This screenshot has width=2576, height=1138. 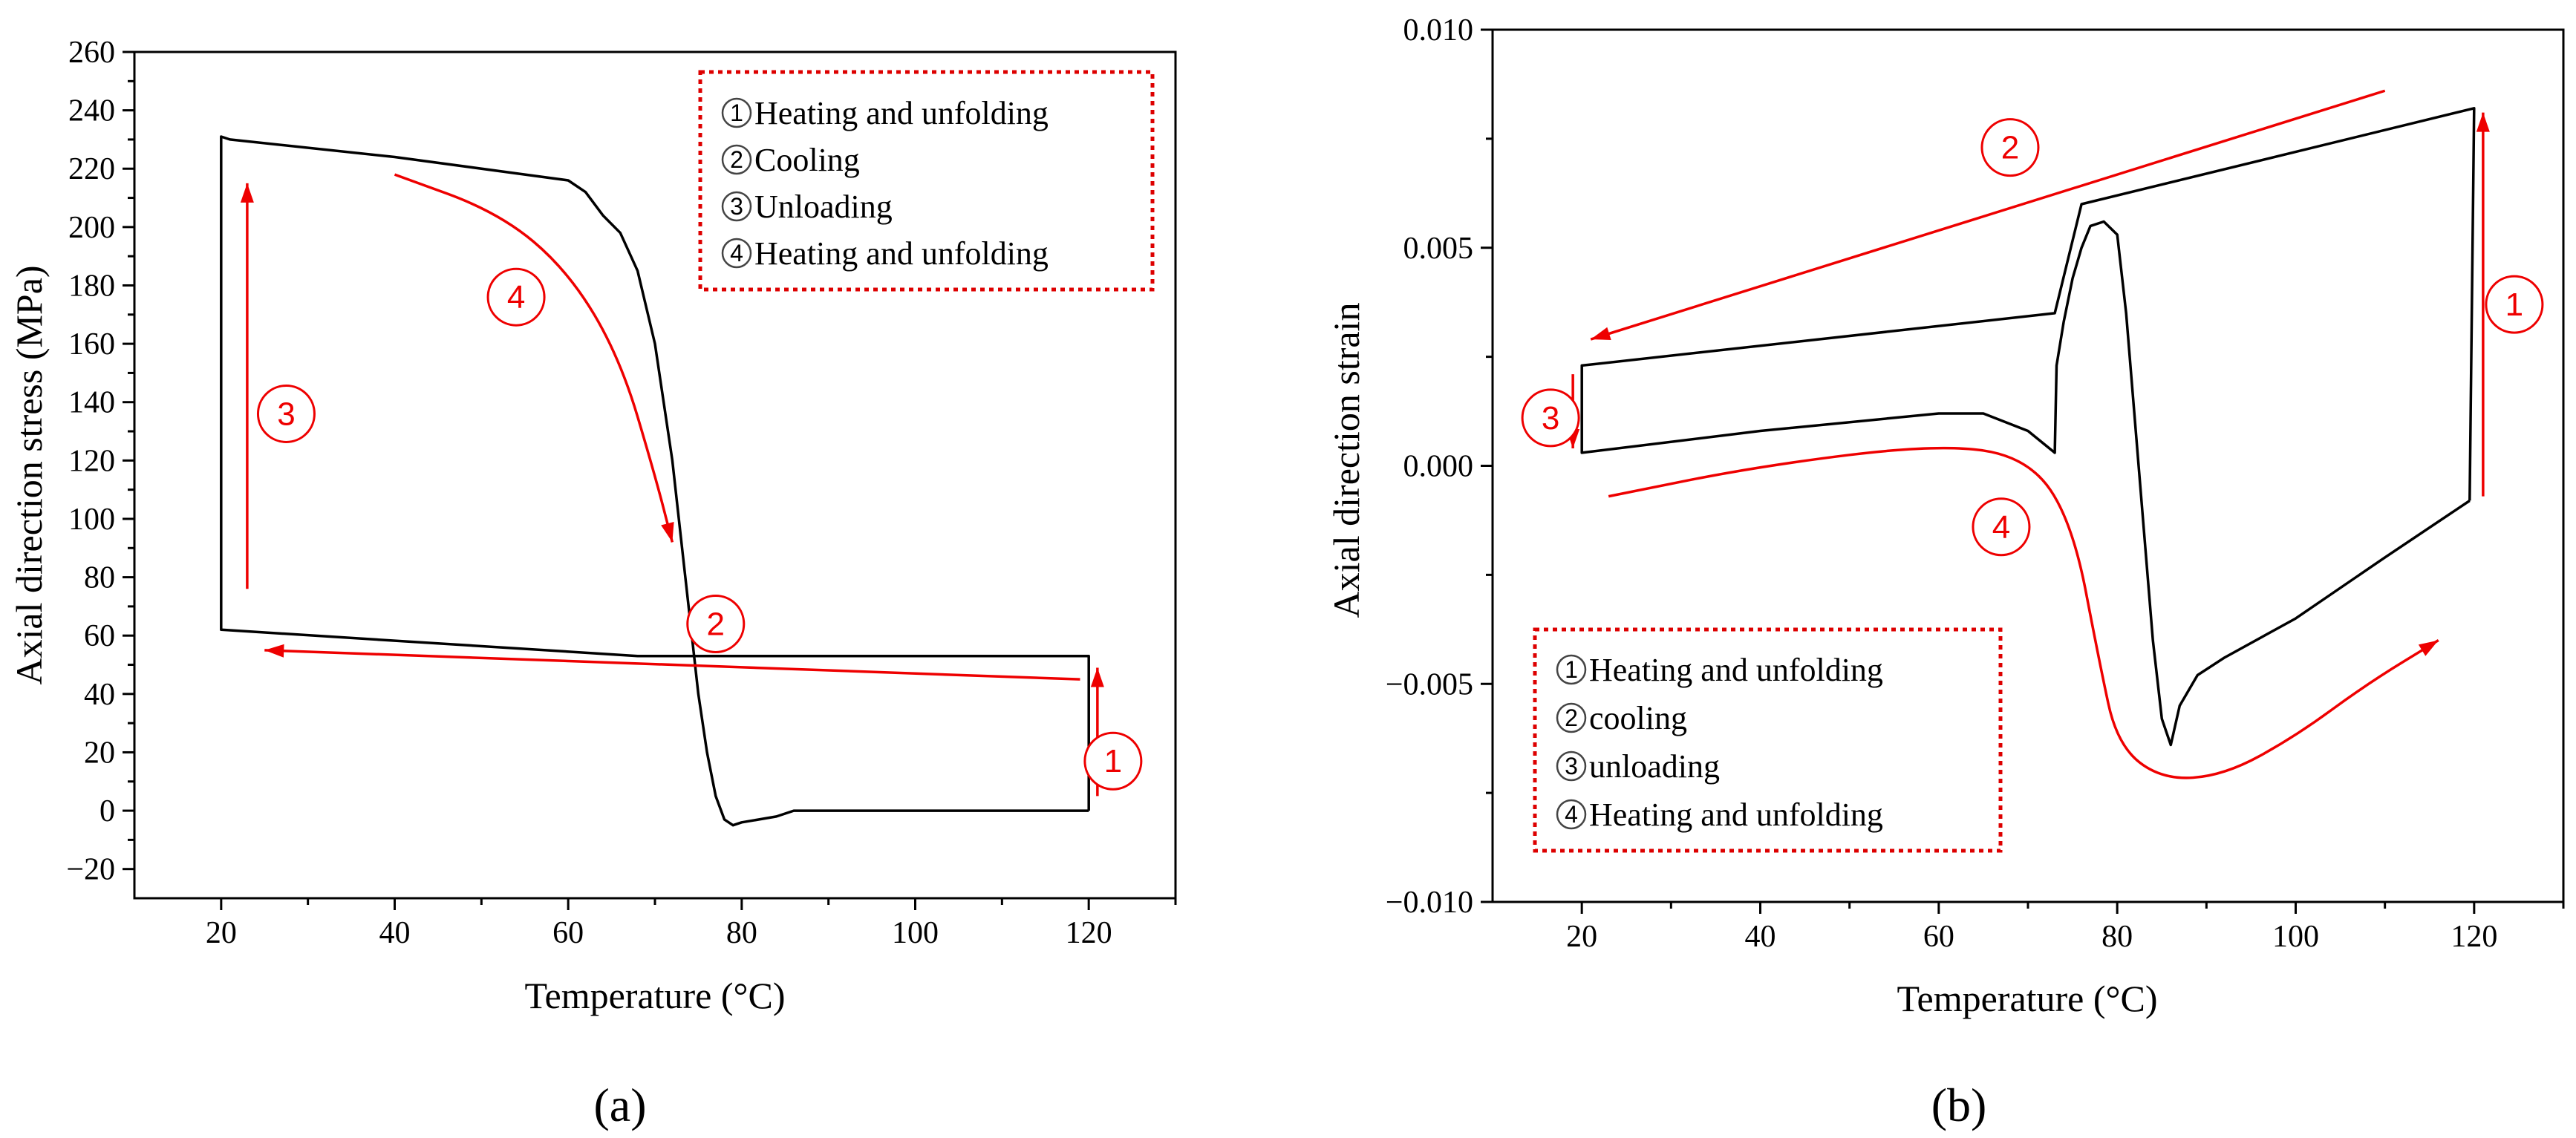 I want to click on annotation-number-b-4: 4, so click(x=2001, y=527).